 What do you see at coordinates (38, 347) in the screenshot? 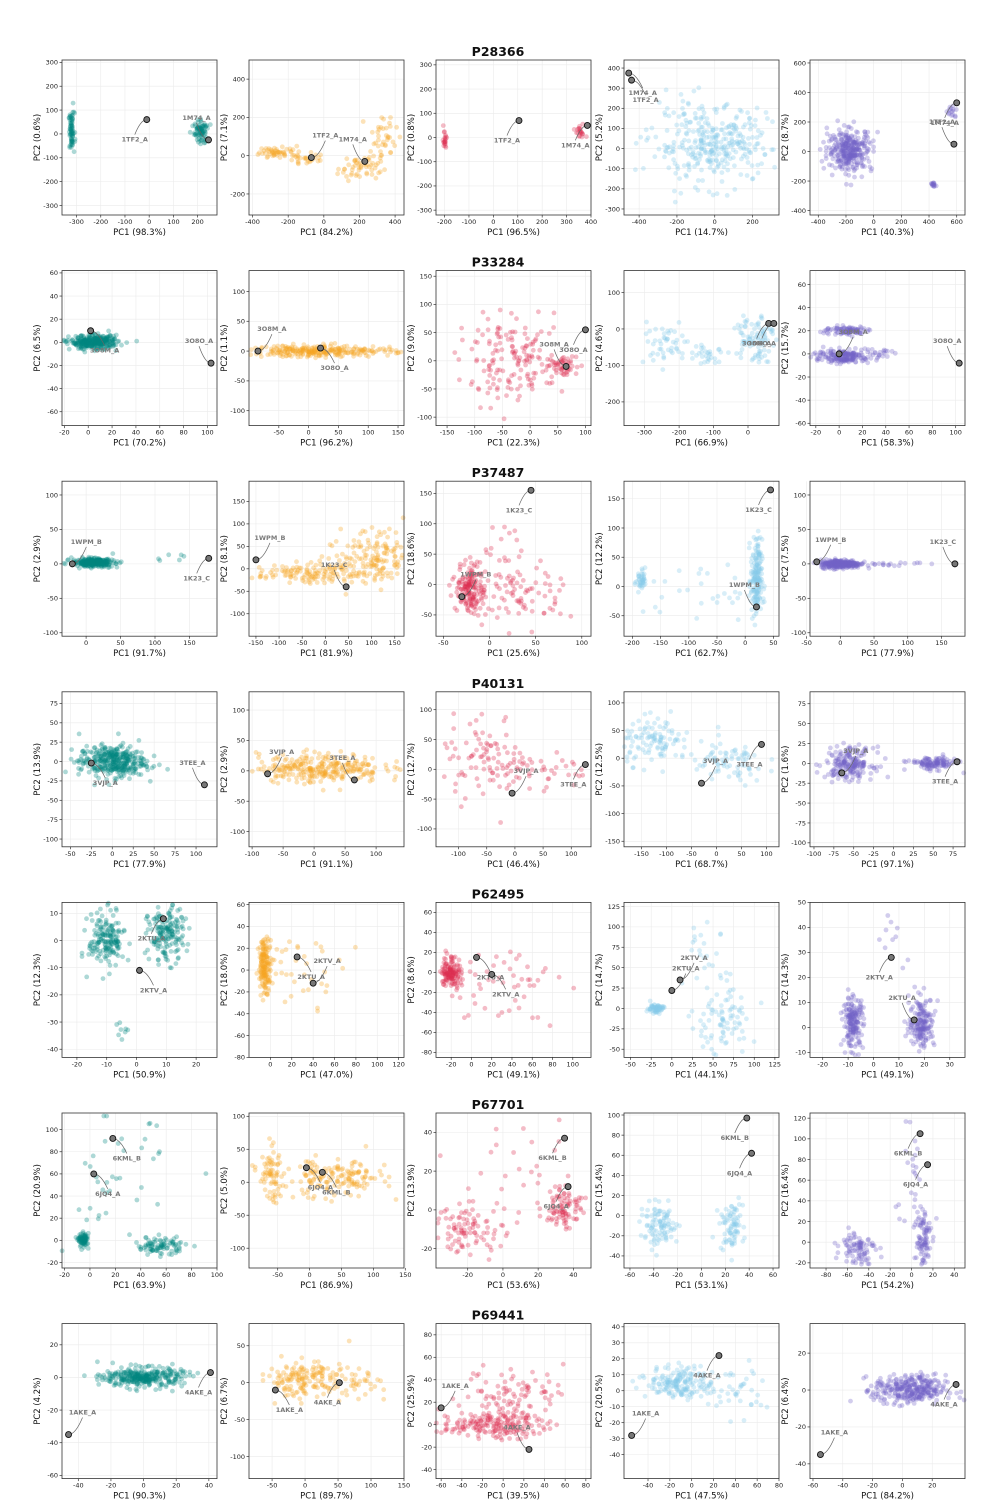
I see `y-axis-label: PC2 (6.5%)` at bounding box center [38, 347].